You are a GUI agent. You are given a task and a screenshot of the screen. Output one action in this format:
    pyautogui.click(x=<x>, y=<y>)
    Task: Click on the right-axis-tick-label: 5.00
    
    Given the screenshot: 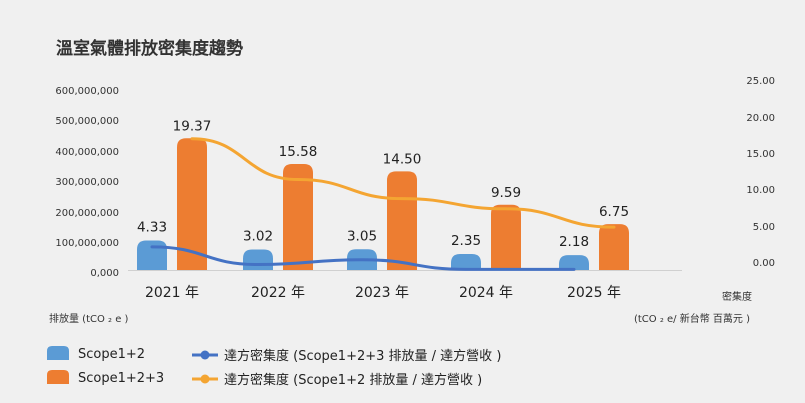 What is the action you would take?
    pyautogui.click(x=764, y=227)
    